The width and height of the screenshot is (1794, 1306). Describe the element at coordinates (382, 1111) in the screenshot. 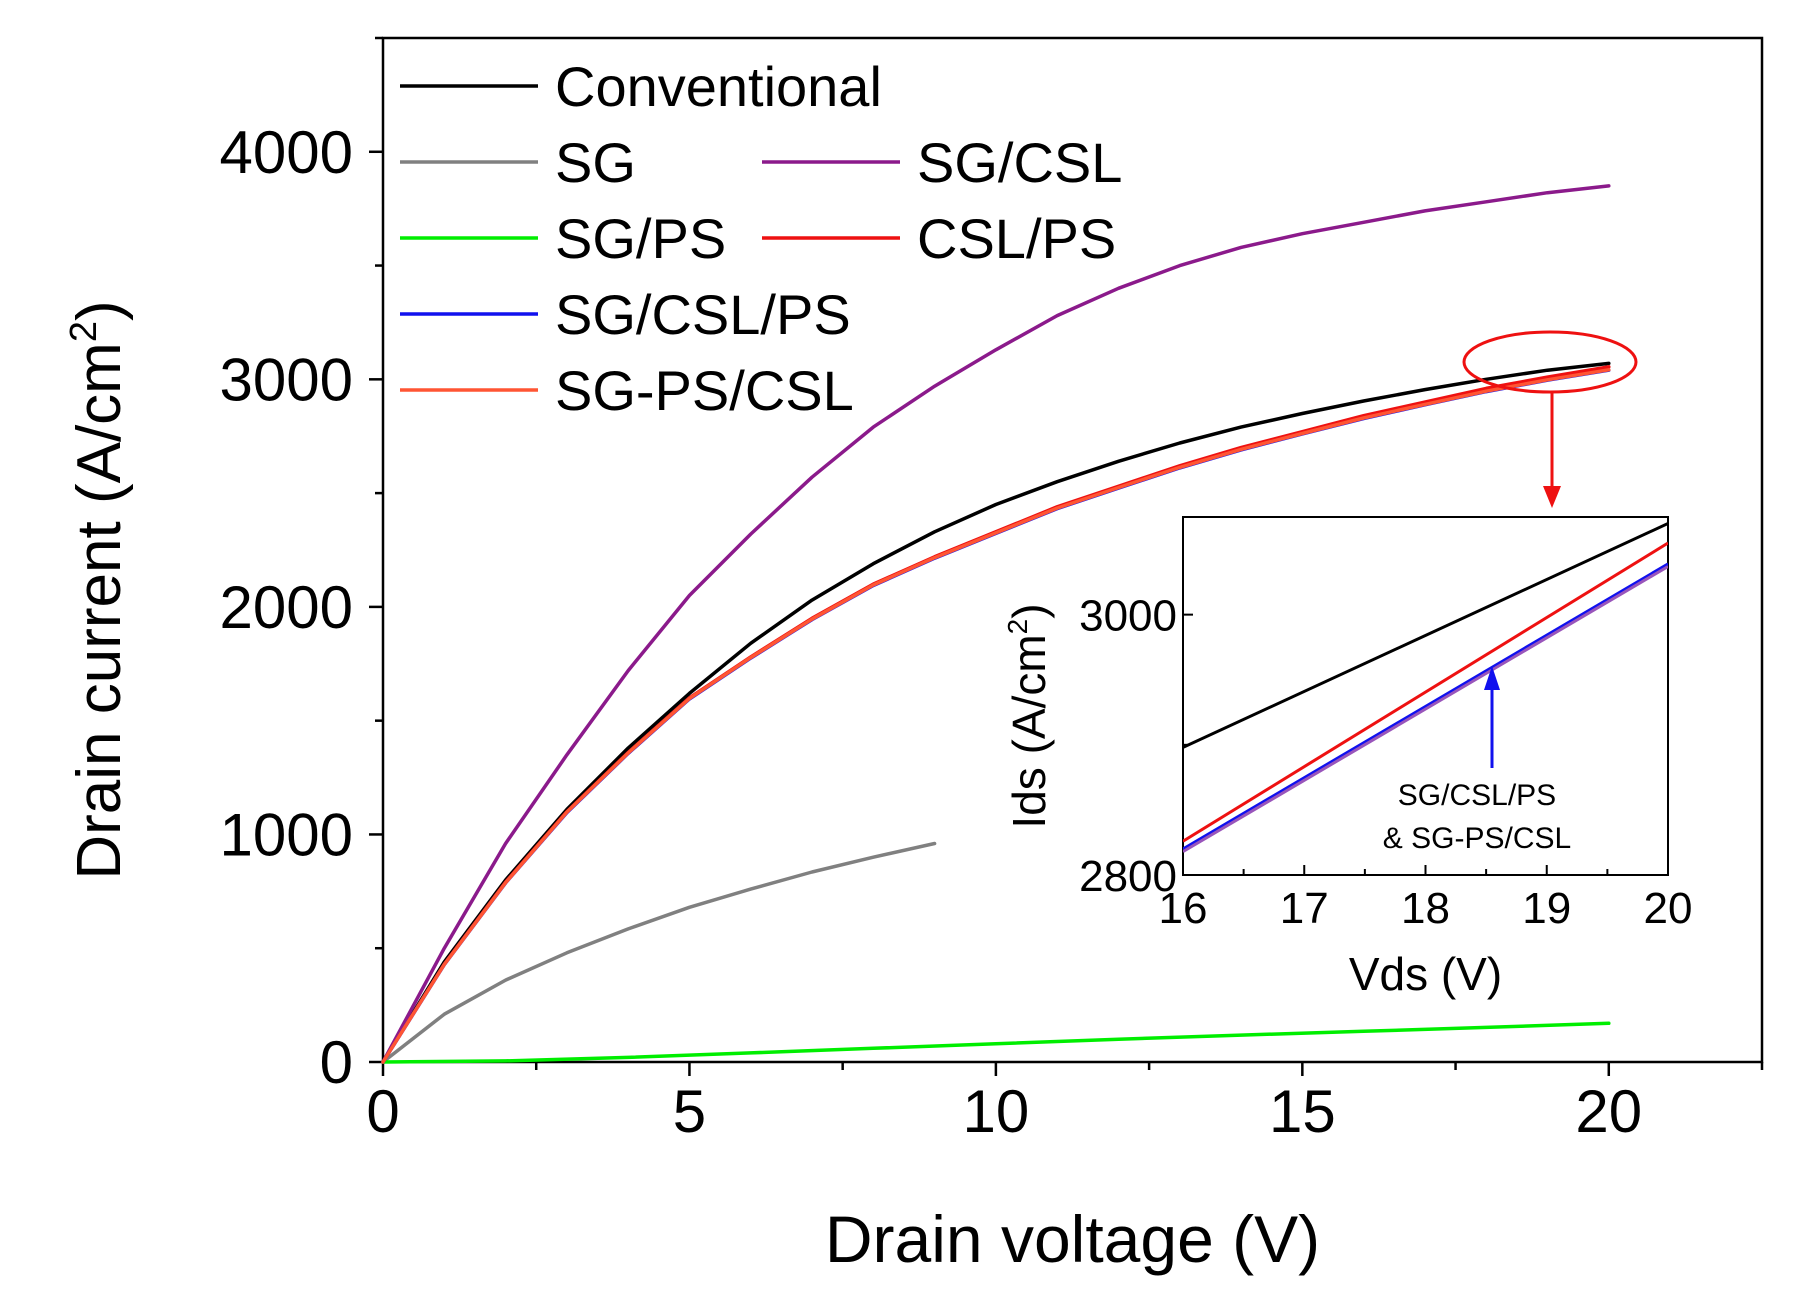

I see `x-tick-label: 0` at that location.